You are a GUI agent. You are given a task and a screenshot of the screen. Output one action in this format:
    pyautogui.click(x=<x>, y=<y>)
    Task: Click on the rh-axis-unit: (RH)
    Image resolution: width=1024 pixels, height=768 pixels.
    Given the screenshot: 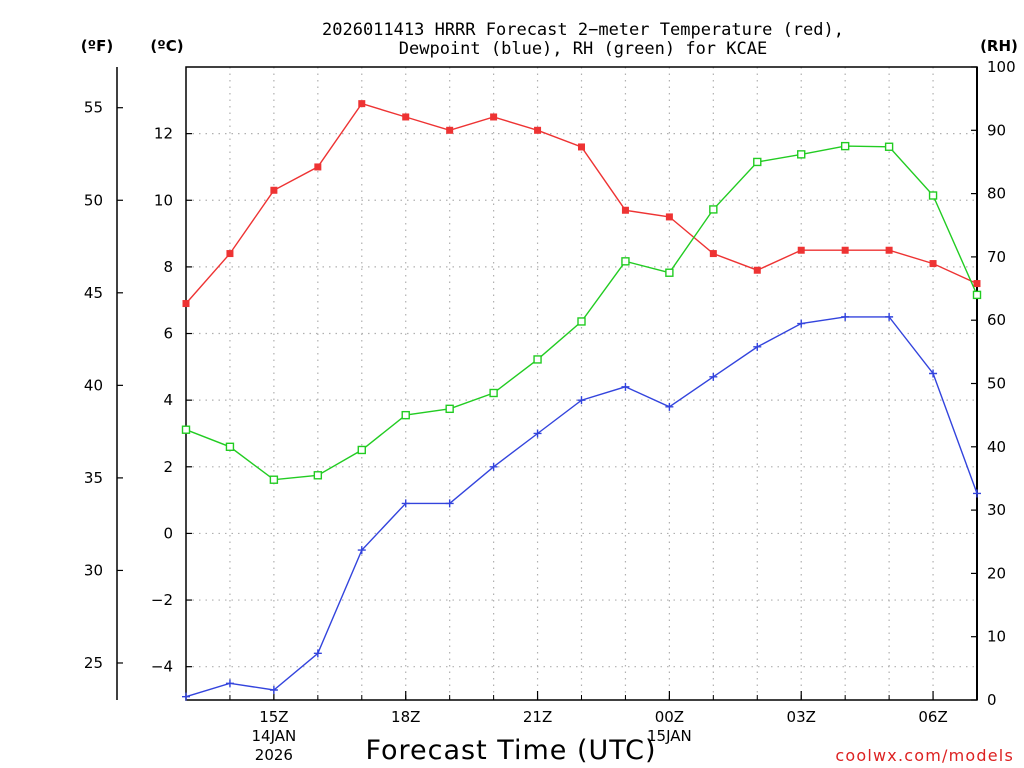 What is the action you would take?
    pyautogui.click(x=999, y=46)
    